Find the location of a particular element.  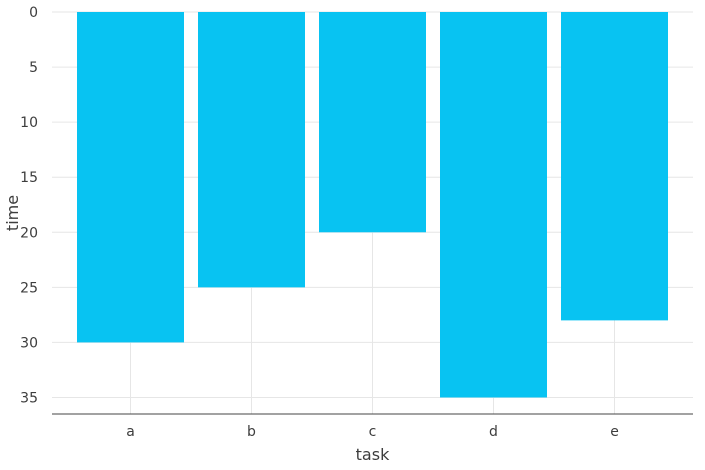

bar-a is located at coordinates (130, 177).